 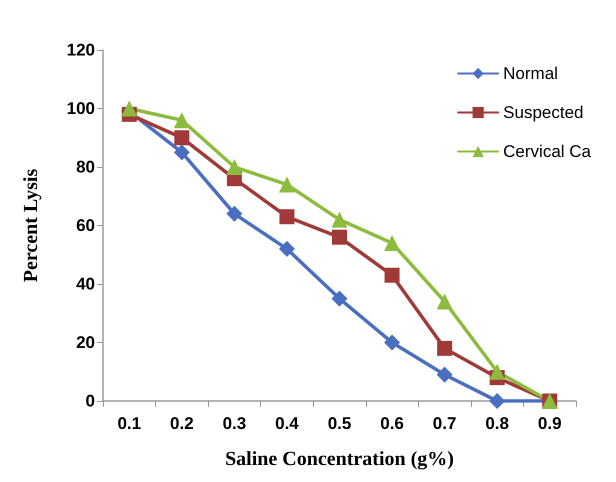 I want to click on x-tick-label: 0.8, so click(x=497, y=423).